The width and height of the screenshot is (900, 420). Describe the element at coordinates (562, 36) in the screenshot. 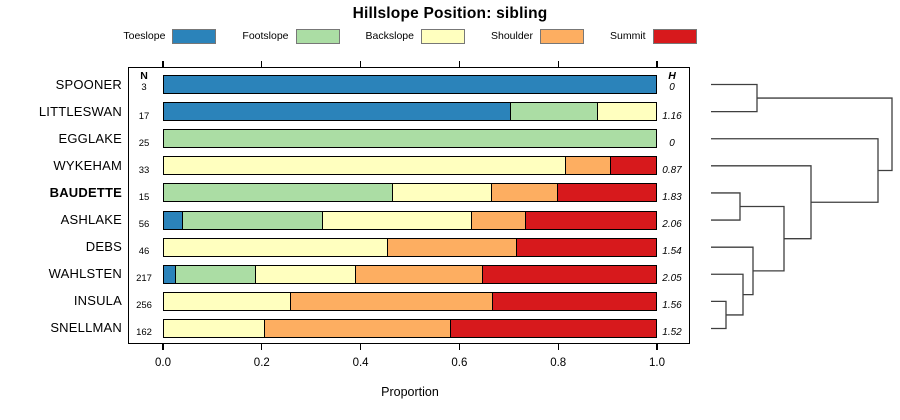

I see `legend-swatch-shoulder` at that location.